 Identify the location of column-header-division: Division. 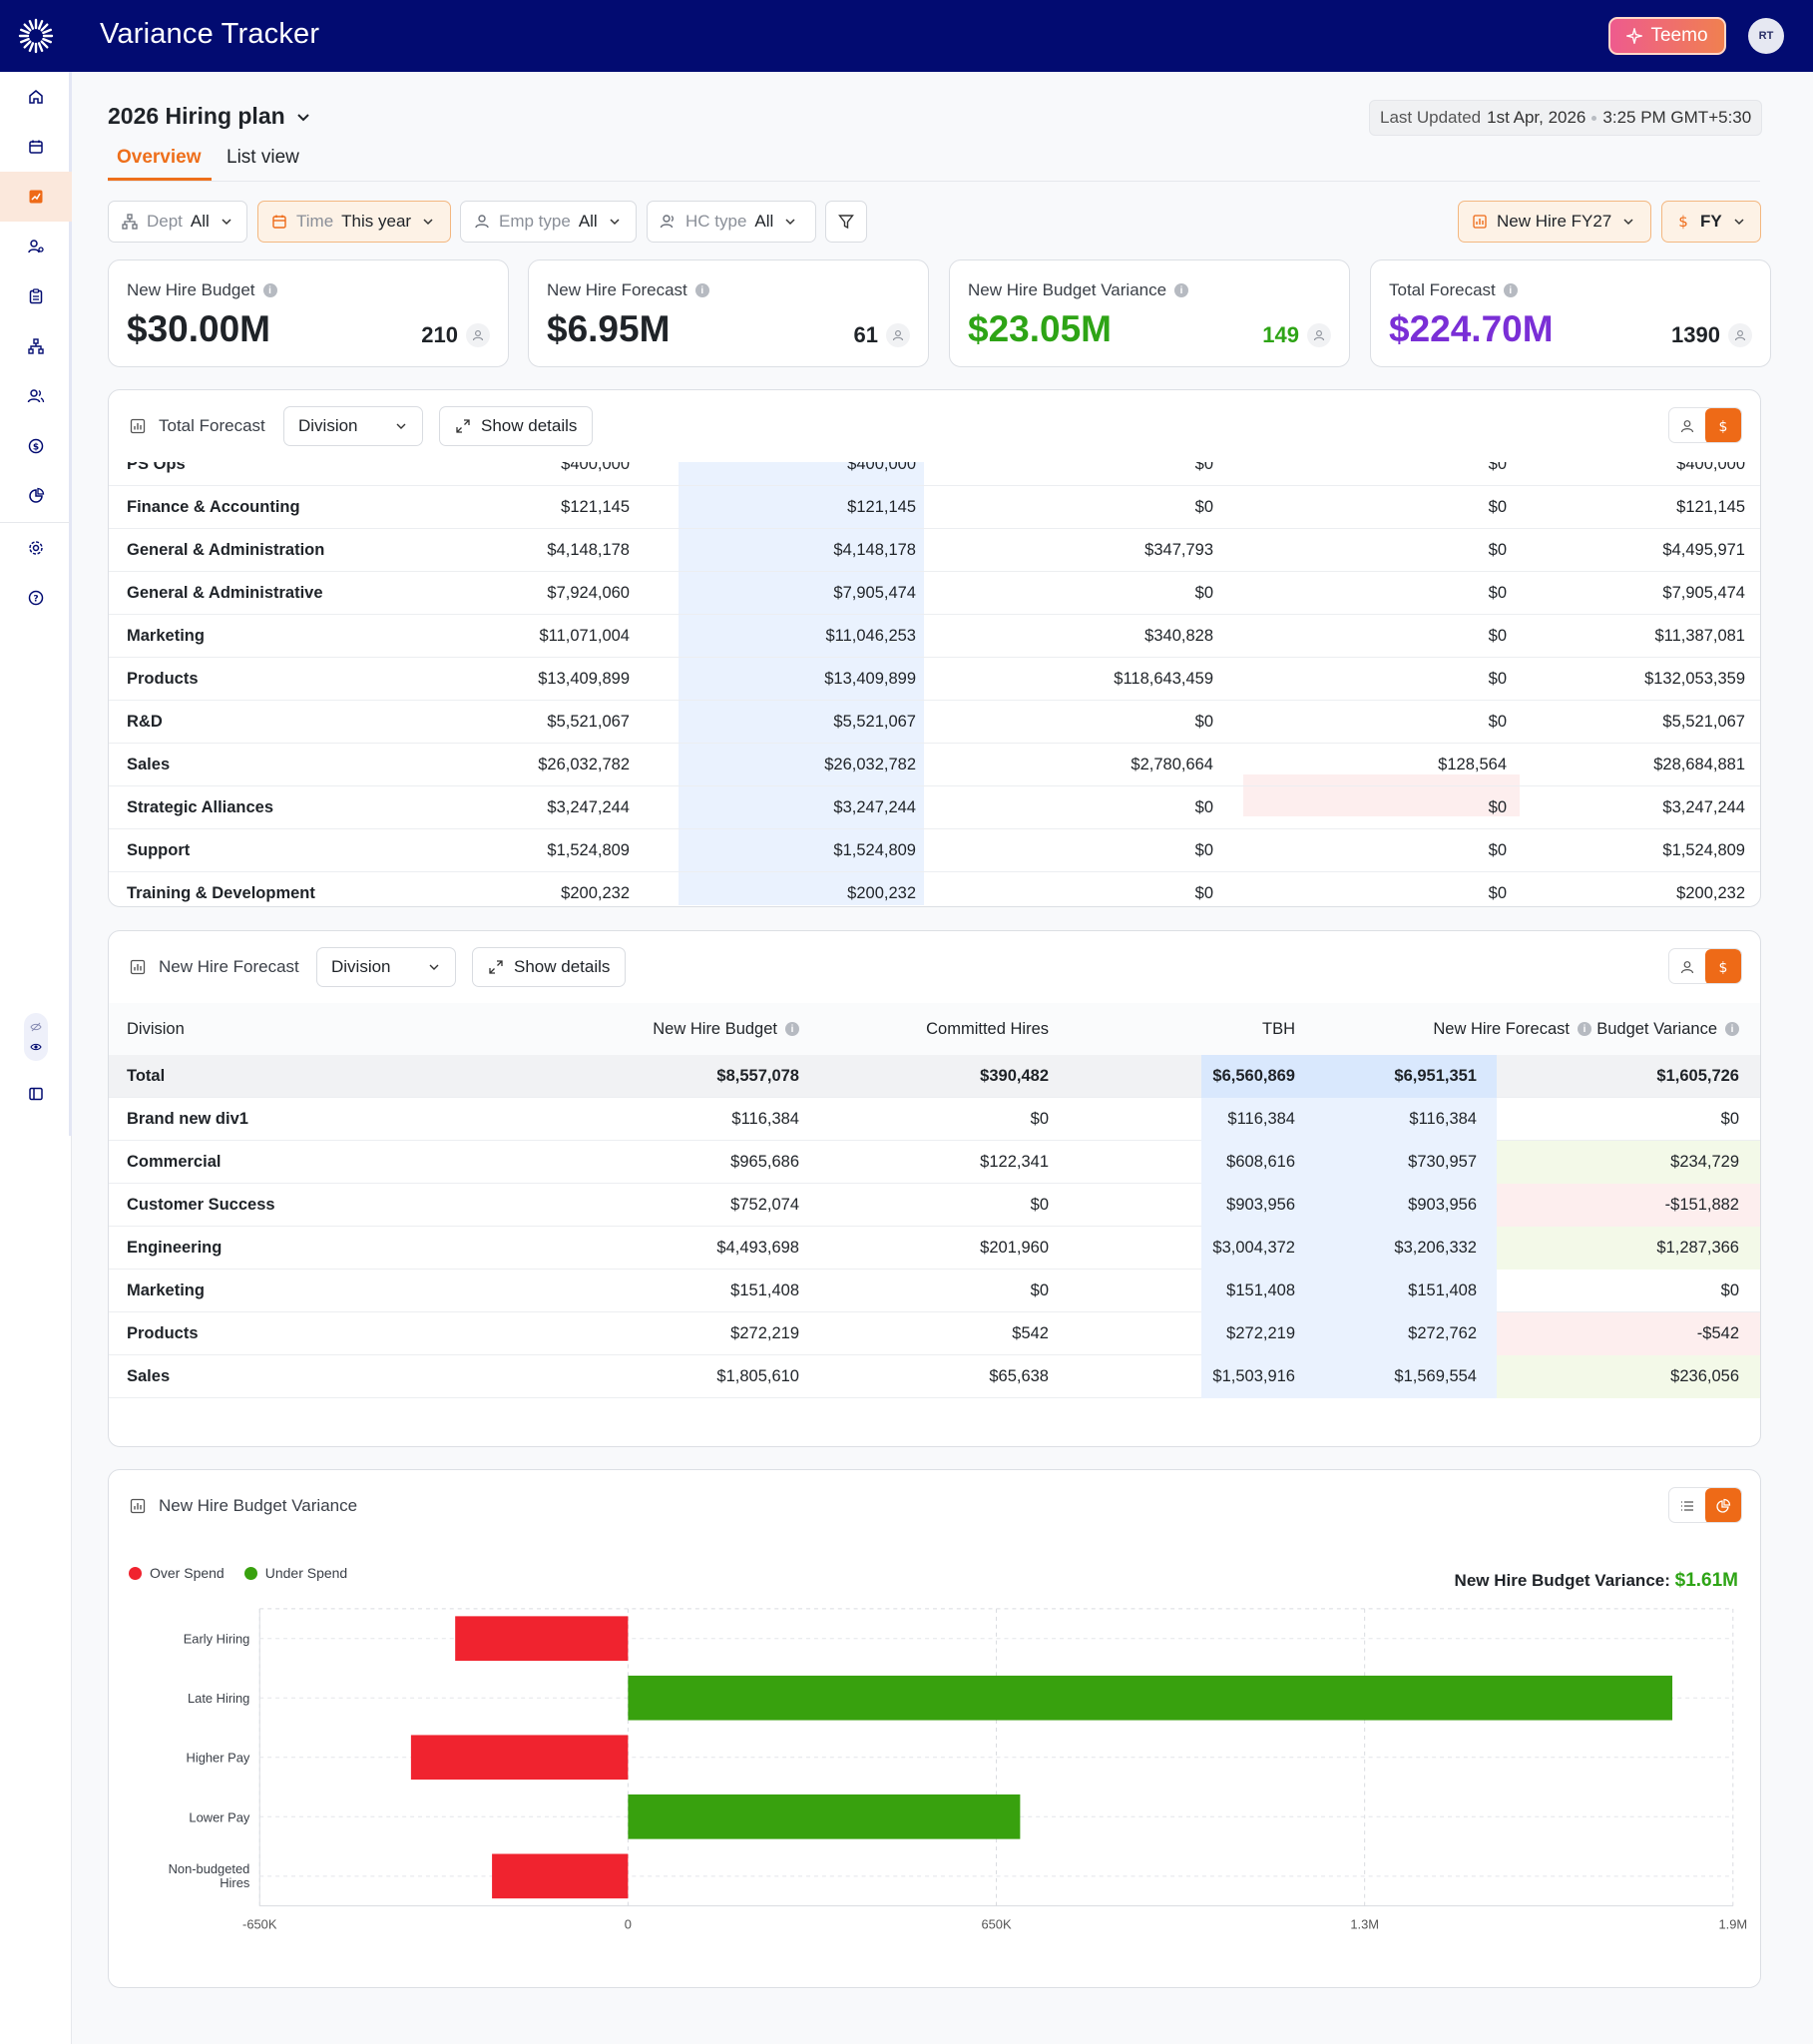
(156, 1028).